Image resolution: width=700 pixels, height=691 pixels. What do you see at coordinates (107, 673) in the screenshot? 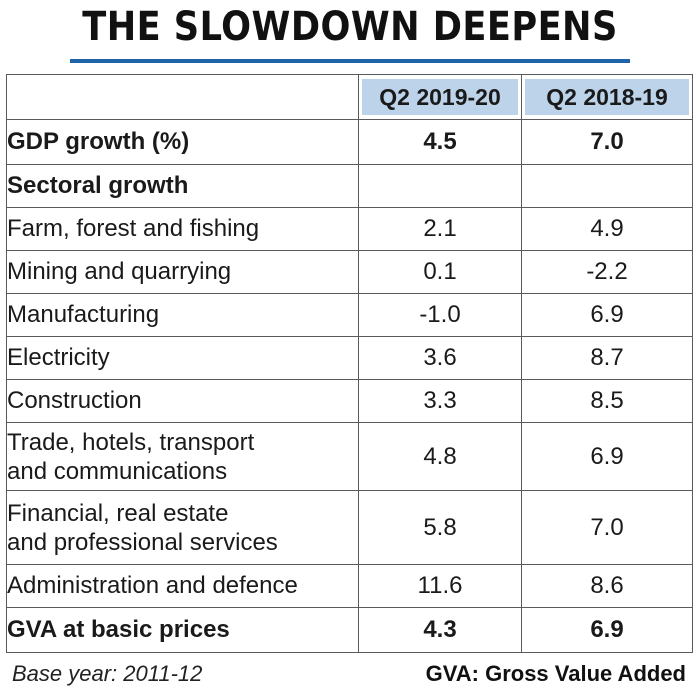
I see `base-year-note: Base year: 2011-12` at bounding box center [107, 673].